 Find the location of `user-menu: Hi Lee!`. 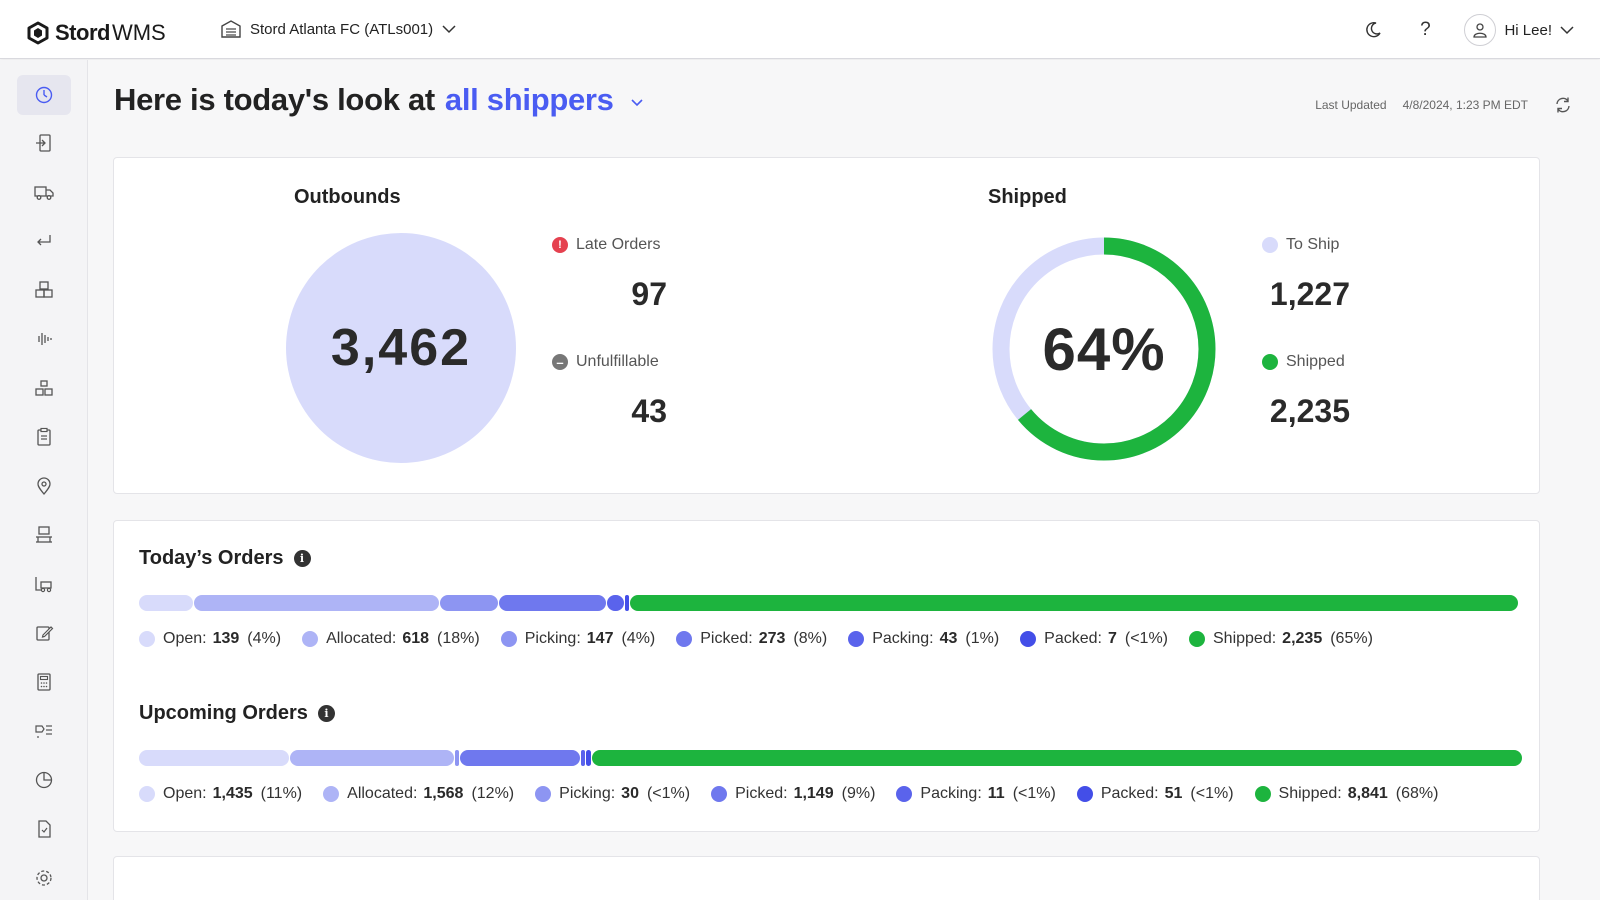

user-menu: Hi Lee! is located at coordinates (1519, 30).